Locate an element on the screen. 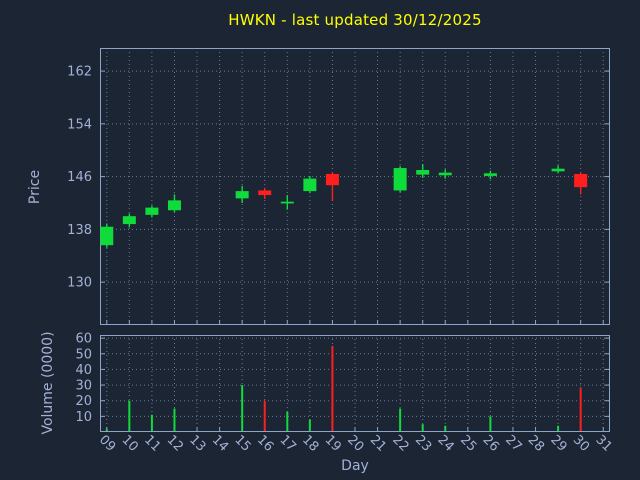  day-tick-label: 09 is located at coordinates (107, 443).